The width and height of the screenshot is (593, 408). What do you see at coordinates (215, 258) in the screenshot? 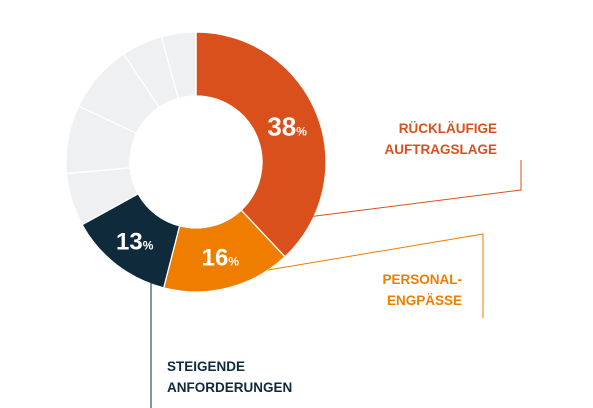
I see `percent-value-1: 16` at bounding box center [215, 258].